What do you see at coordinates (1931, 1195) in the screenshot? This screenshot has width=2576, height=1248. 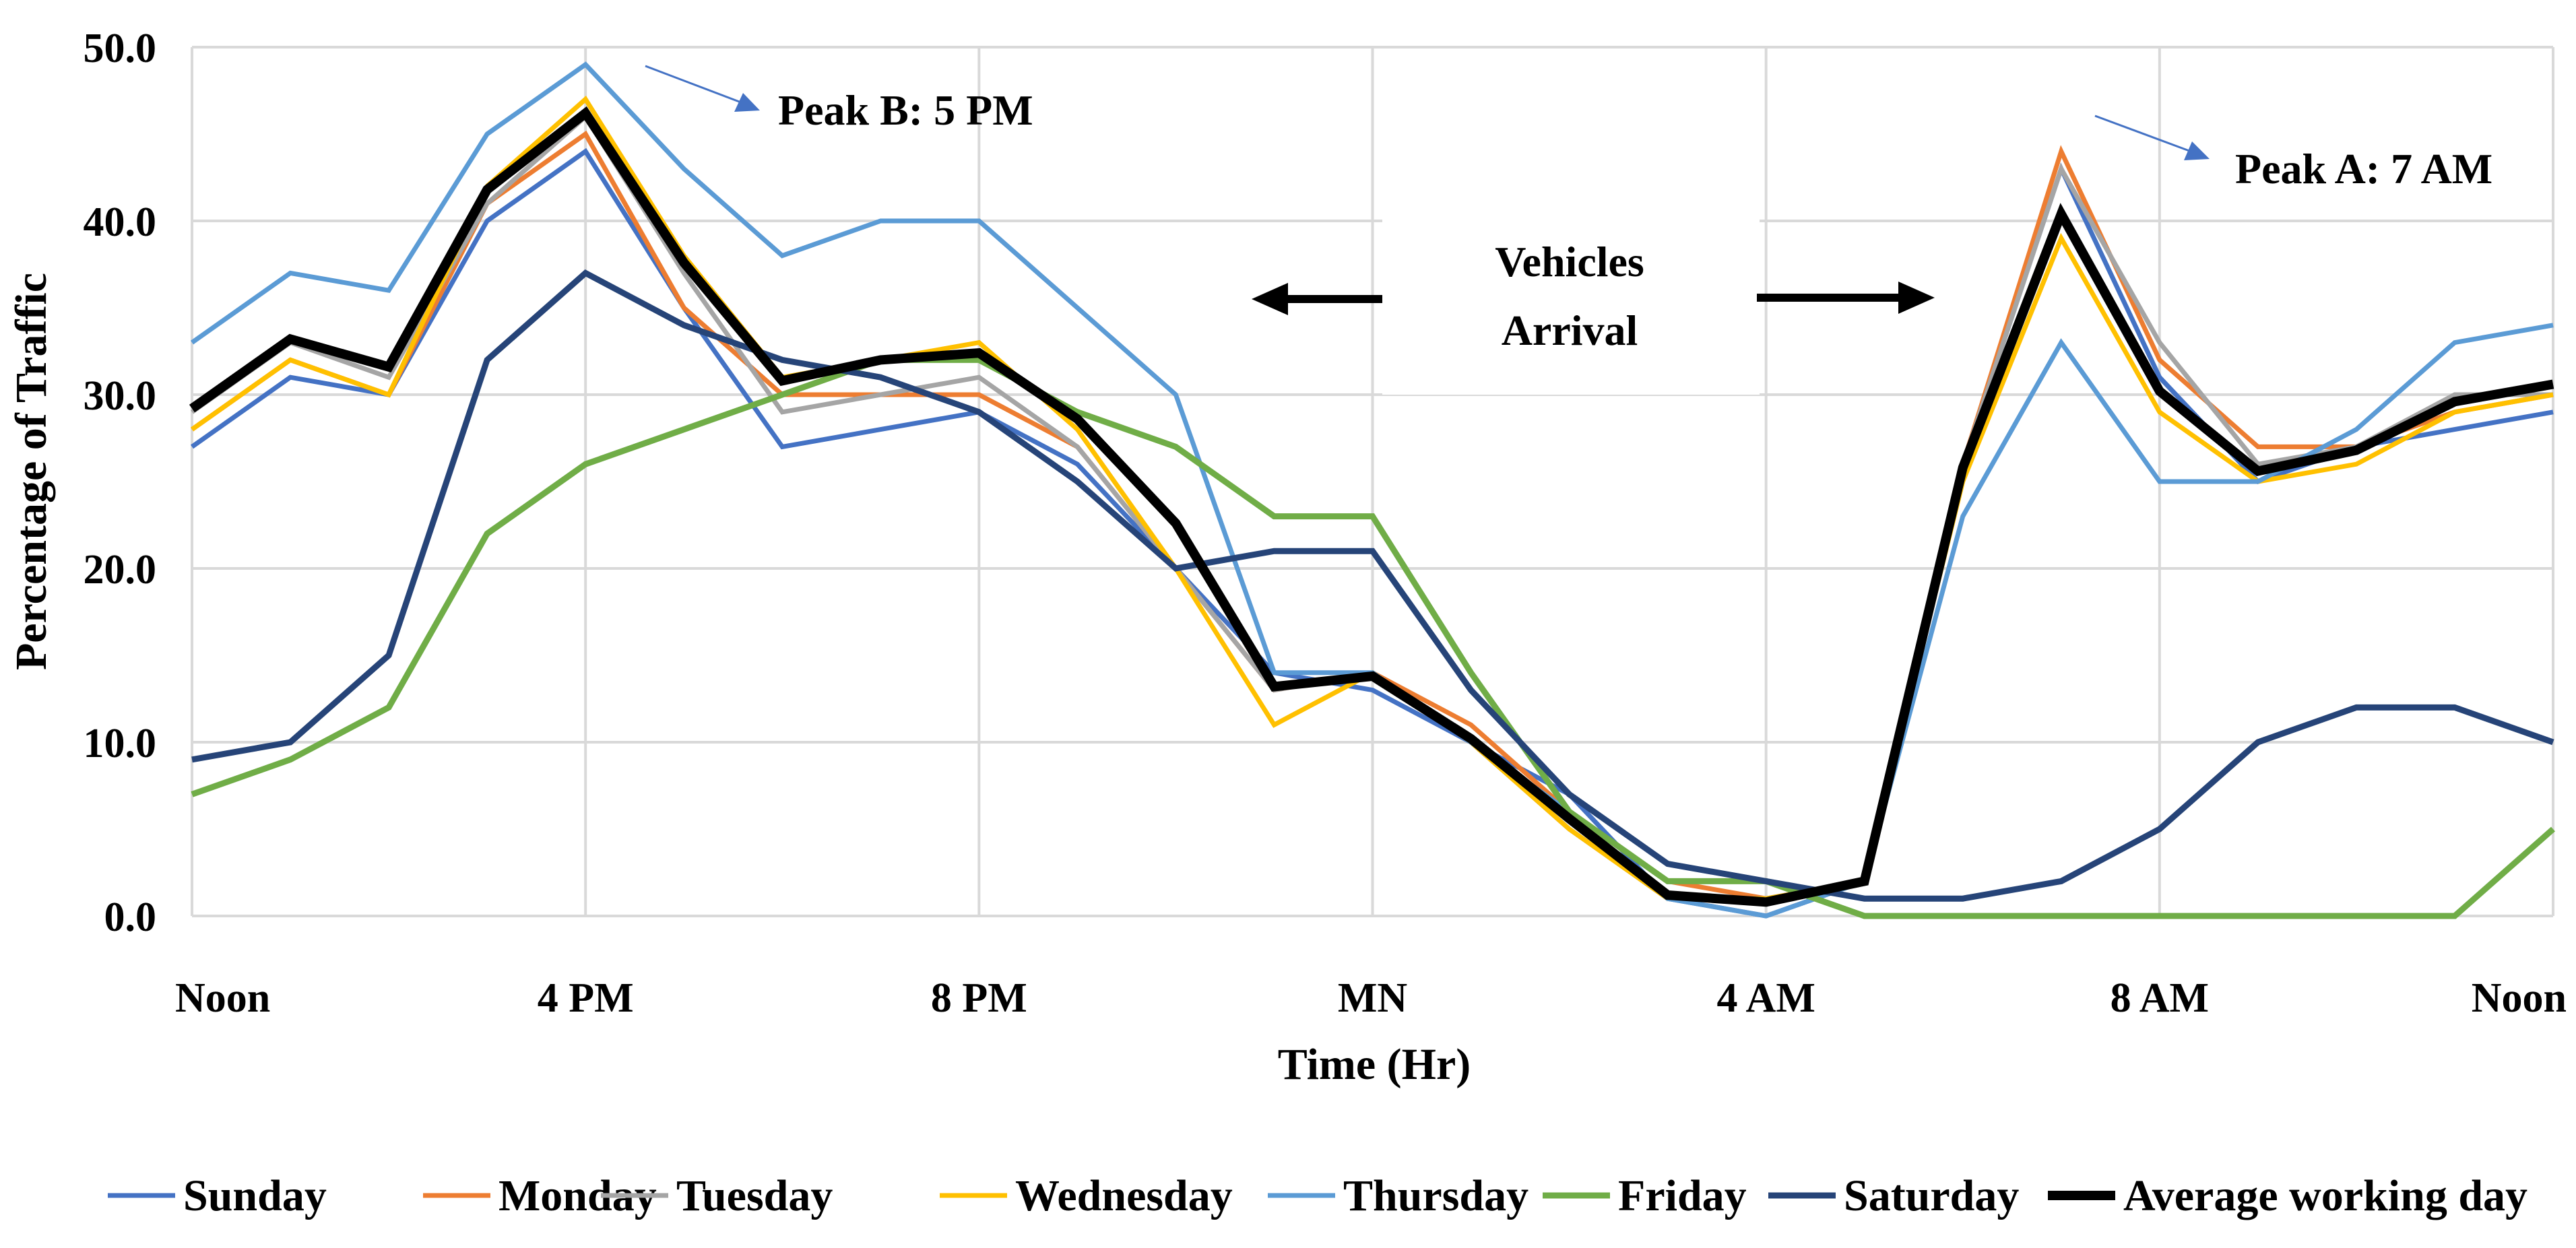 I see `legend-label: Saturday` at bounding box center [1931, 1195].